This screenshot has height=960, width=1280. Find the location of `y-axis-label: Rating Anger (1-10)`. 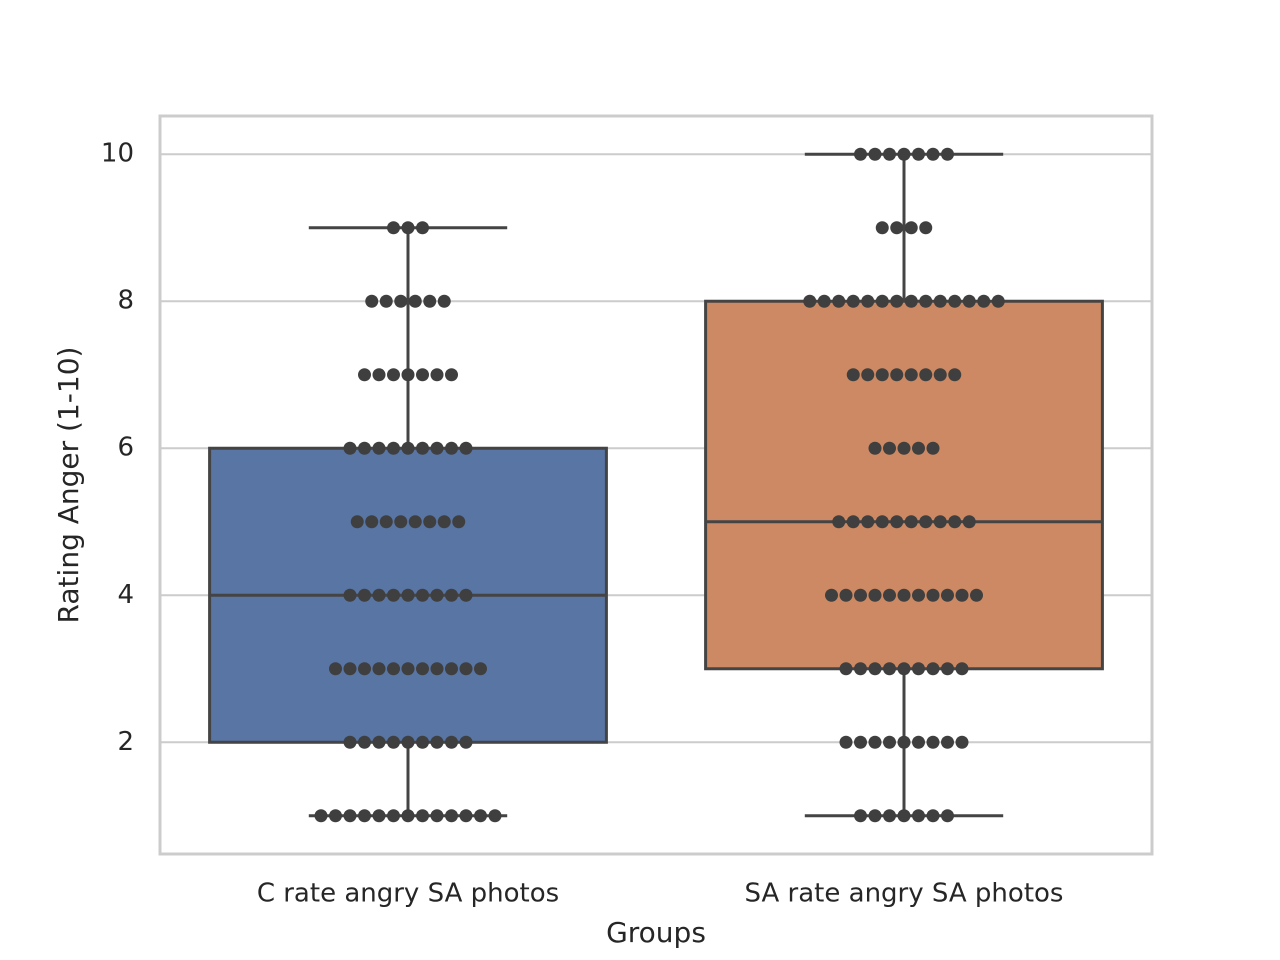

y-axis-label: Rating Anger (1-10) is located at coordinates (68, 485).